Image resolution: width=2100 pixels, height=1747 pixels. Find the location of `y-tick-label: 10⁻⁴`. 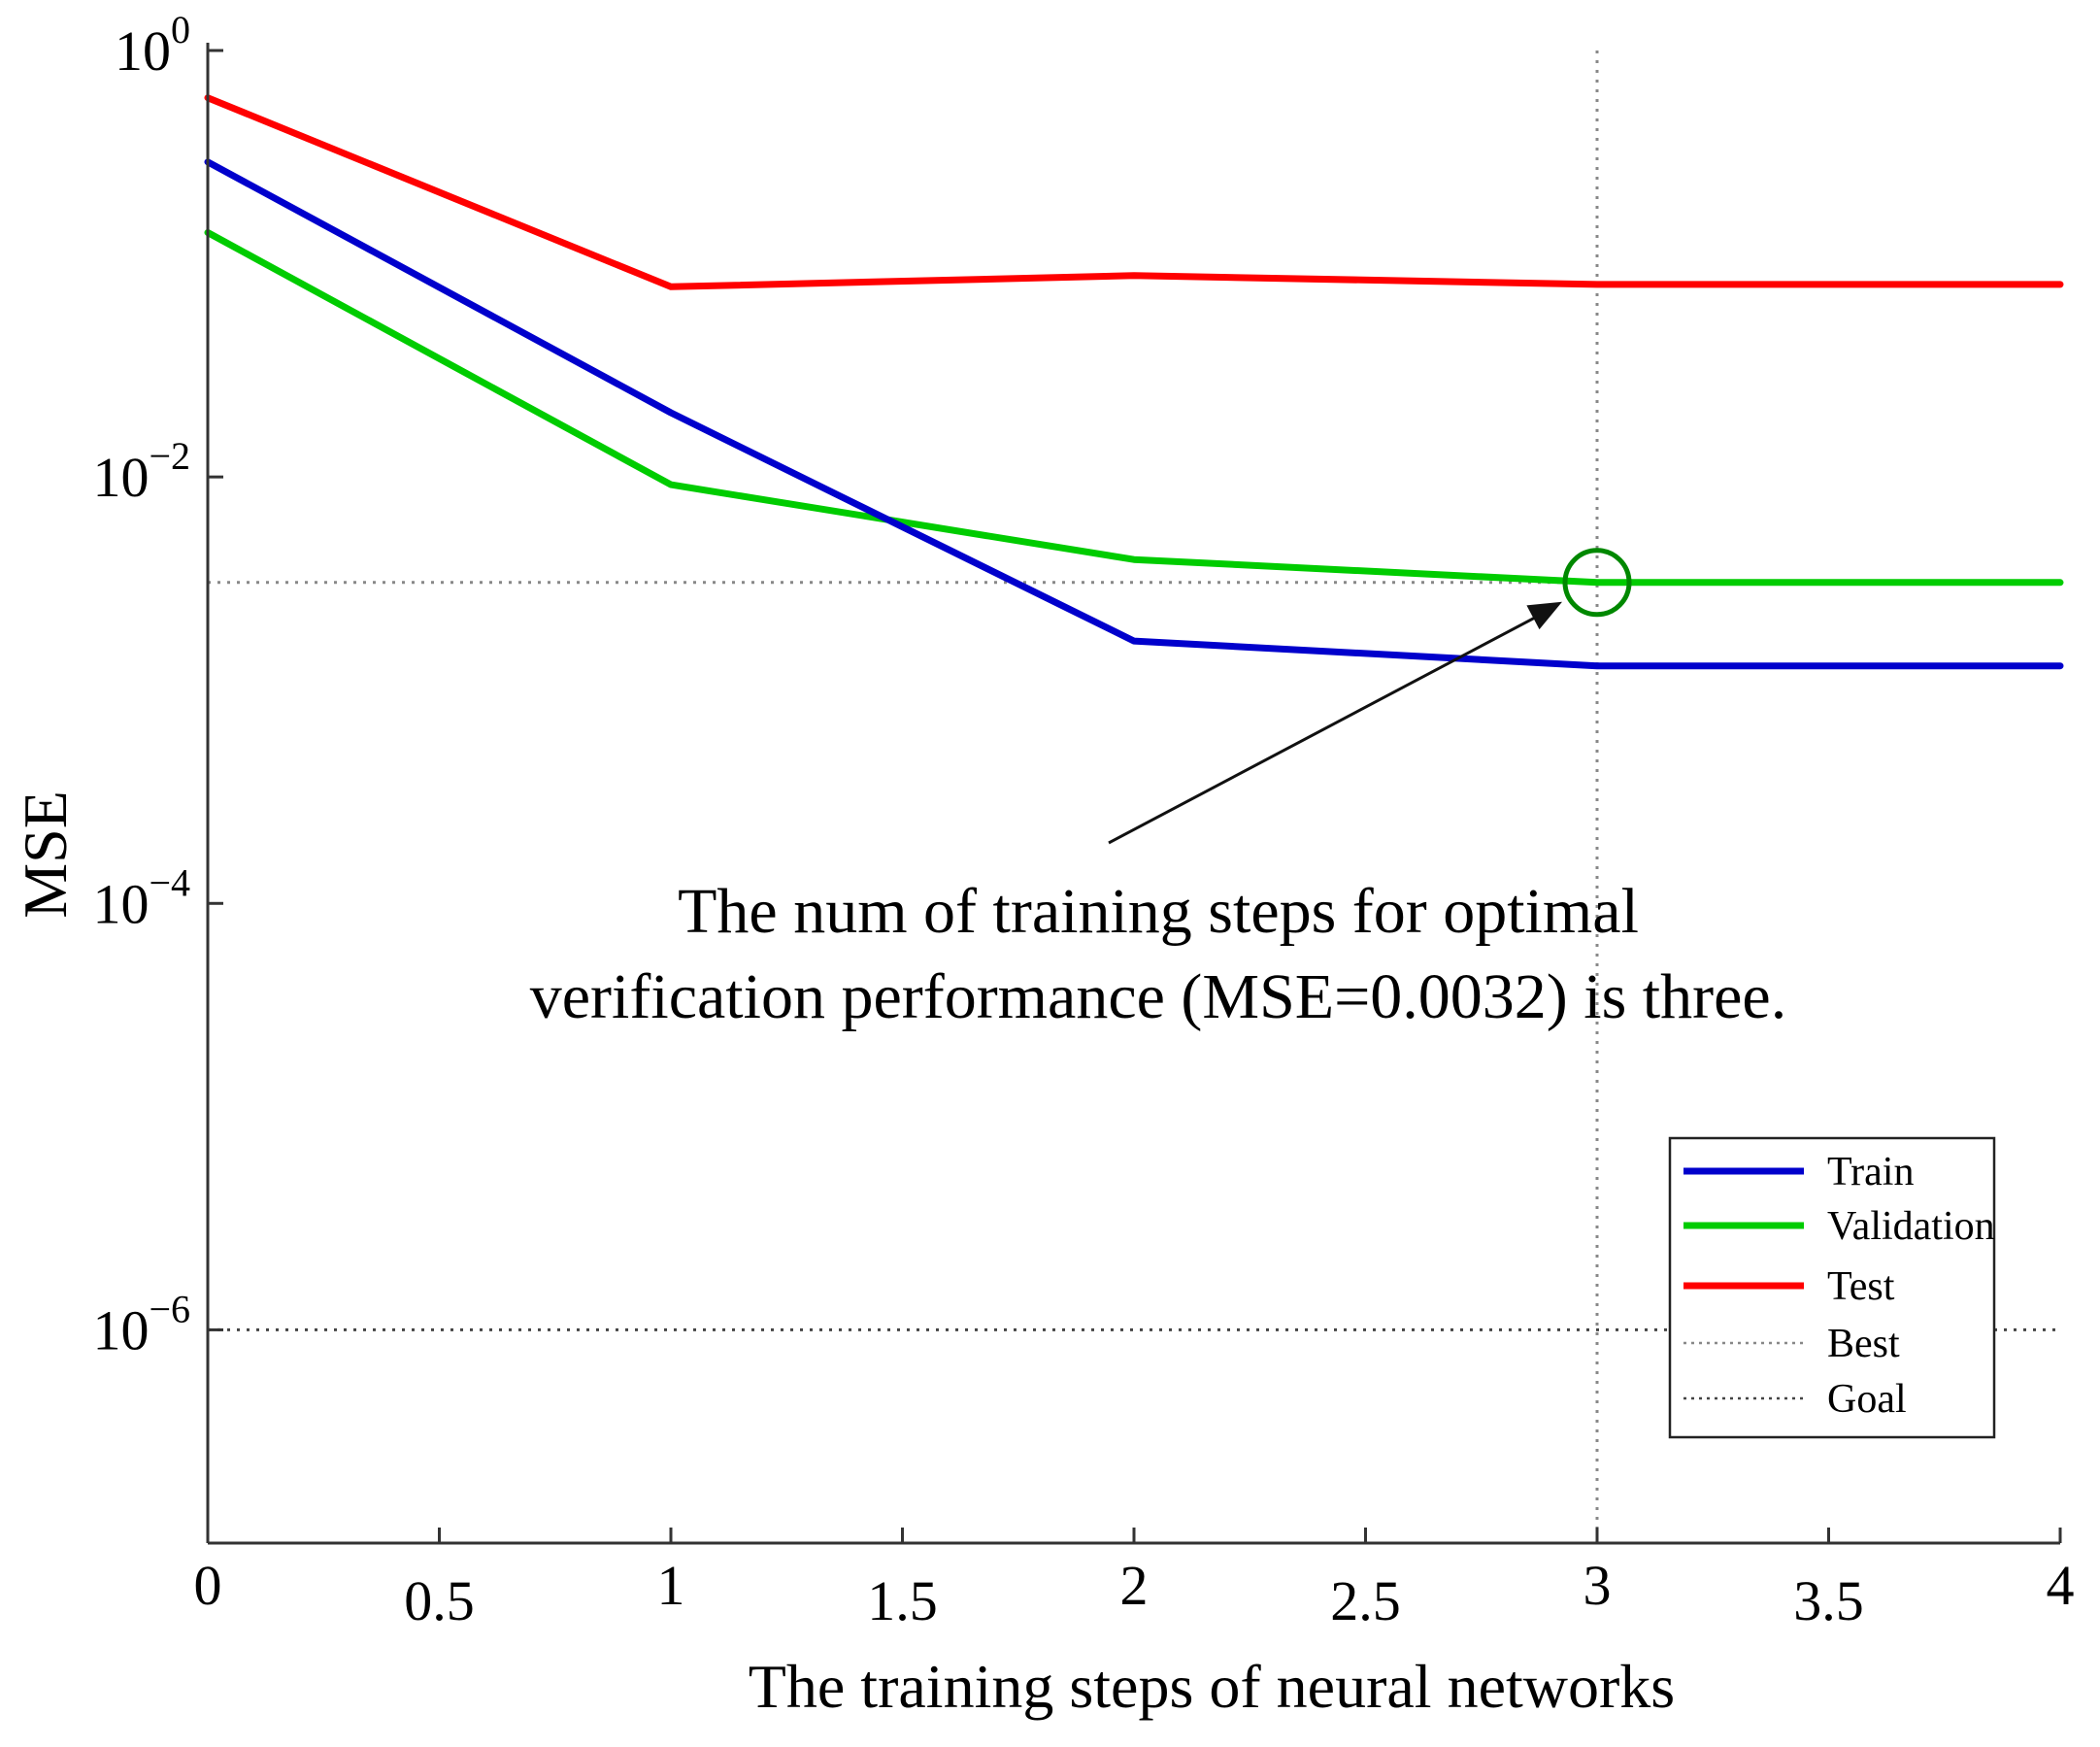

y-tick-label: 10⁻⁴ is located at coordinates (141, 898).